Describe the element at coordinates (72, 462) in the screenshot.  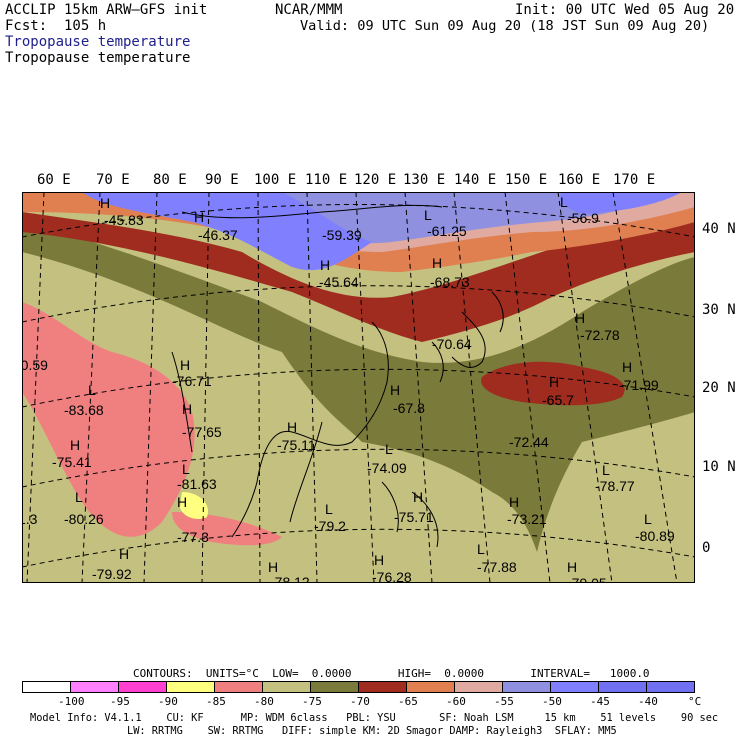
I see `map-label: -75.41` at that location.